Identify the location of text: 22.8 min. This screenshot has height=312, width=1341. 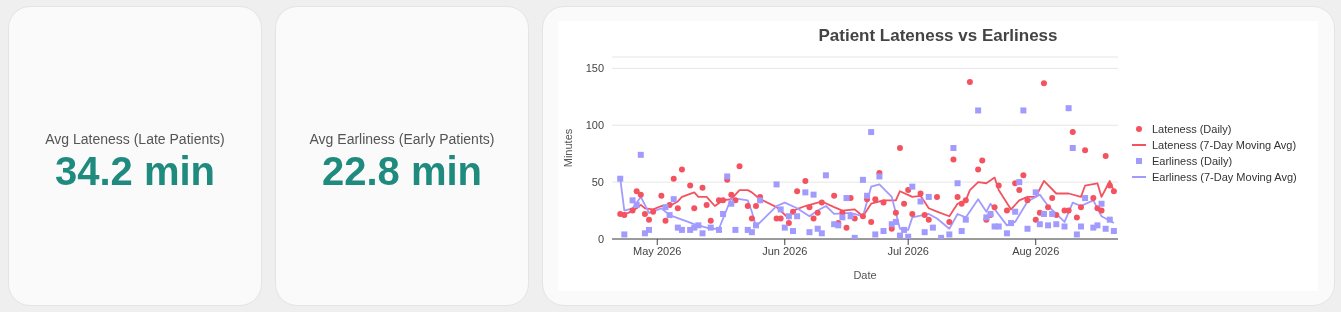
(402, 171).